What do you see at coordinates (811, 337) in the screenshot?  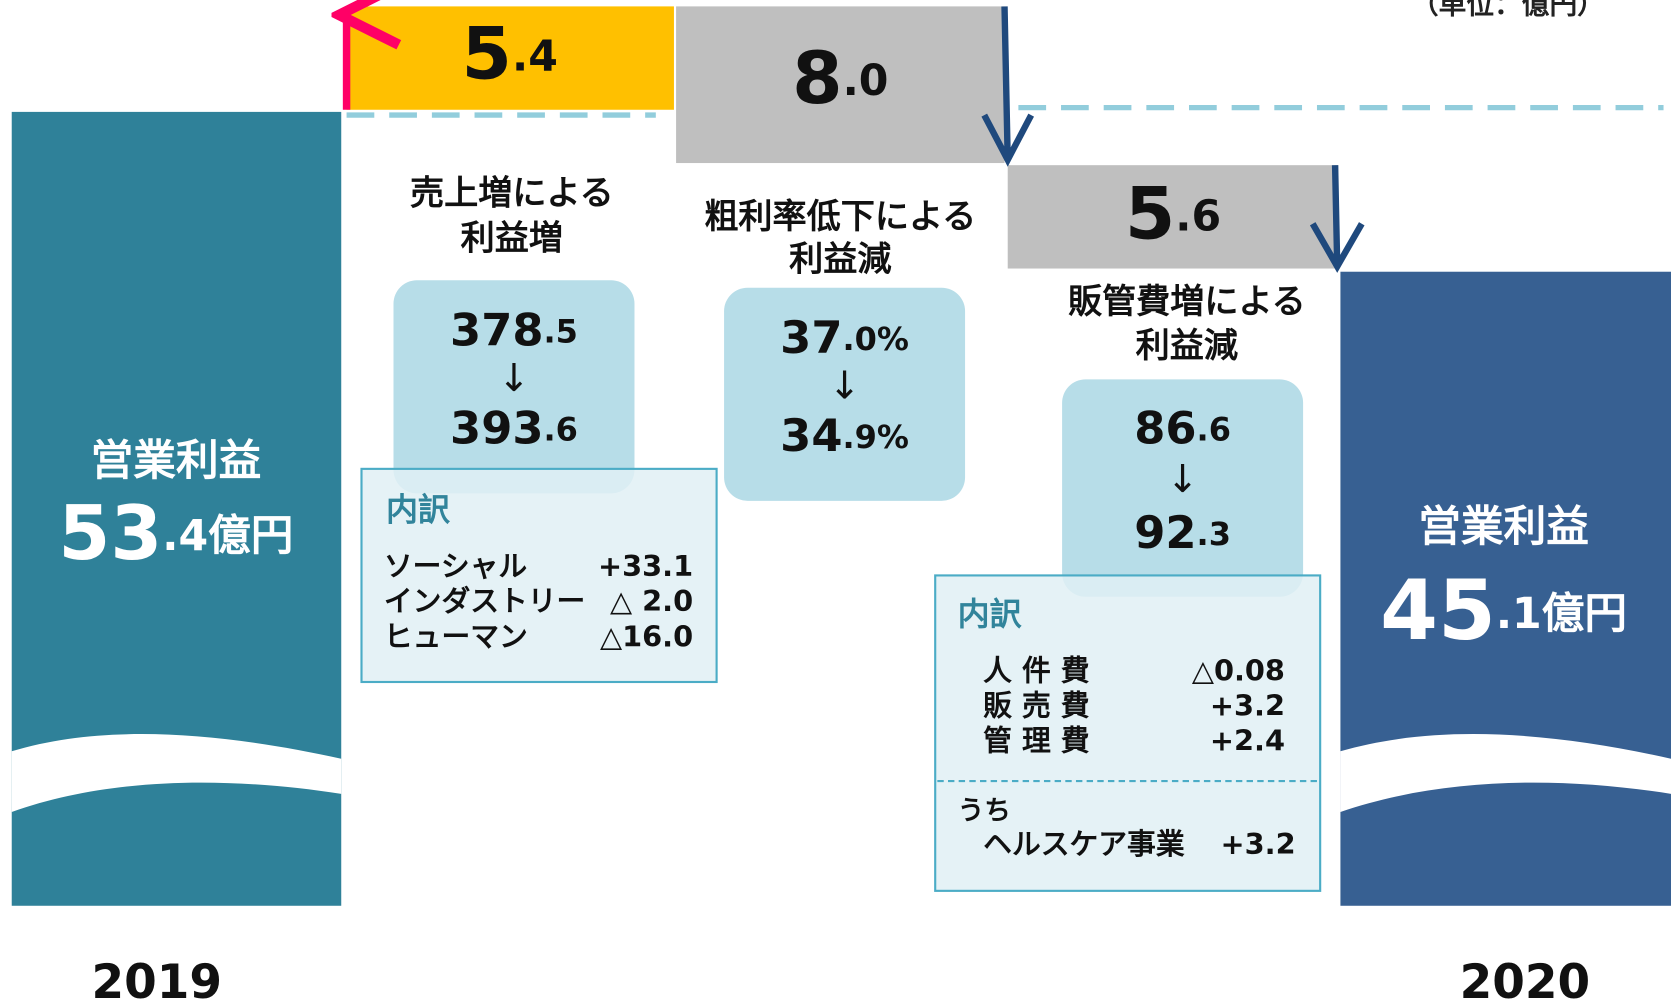 I see `value-main: 37` at bounding box center [811, 337].